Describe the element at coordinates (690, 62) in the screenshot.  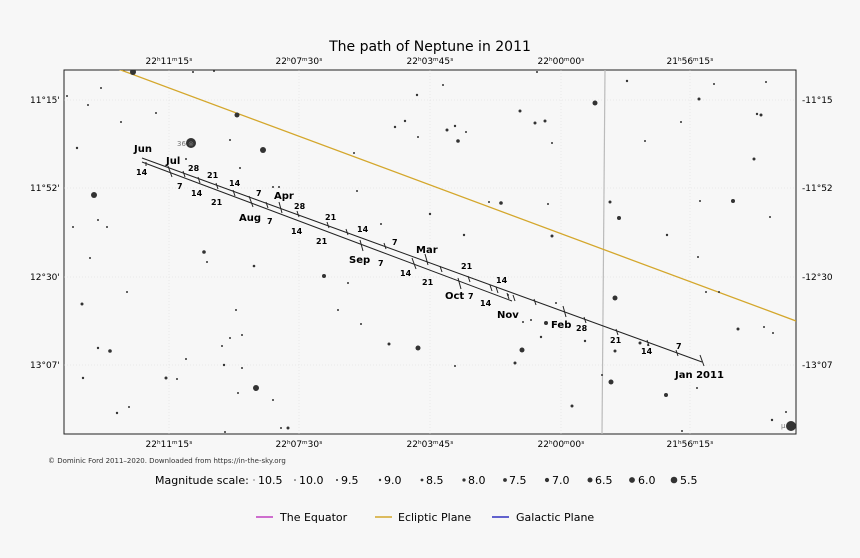
I see `ra-tick-top: 21ʰ56ᵐ15ˢ` at that location.